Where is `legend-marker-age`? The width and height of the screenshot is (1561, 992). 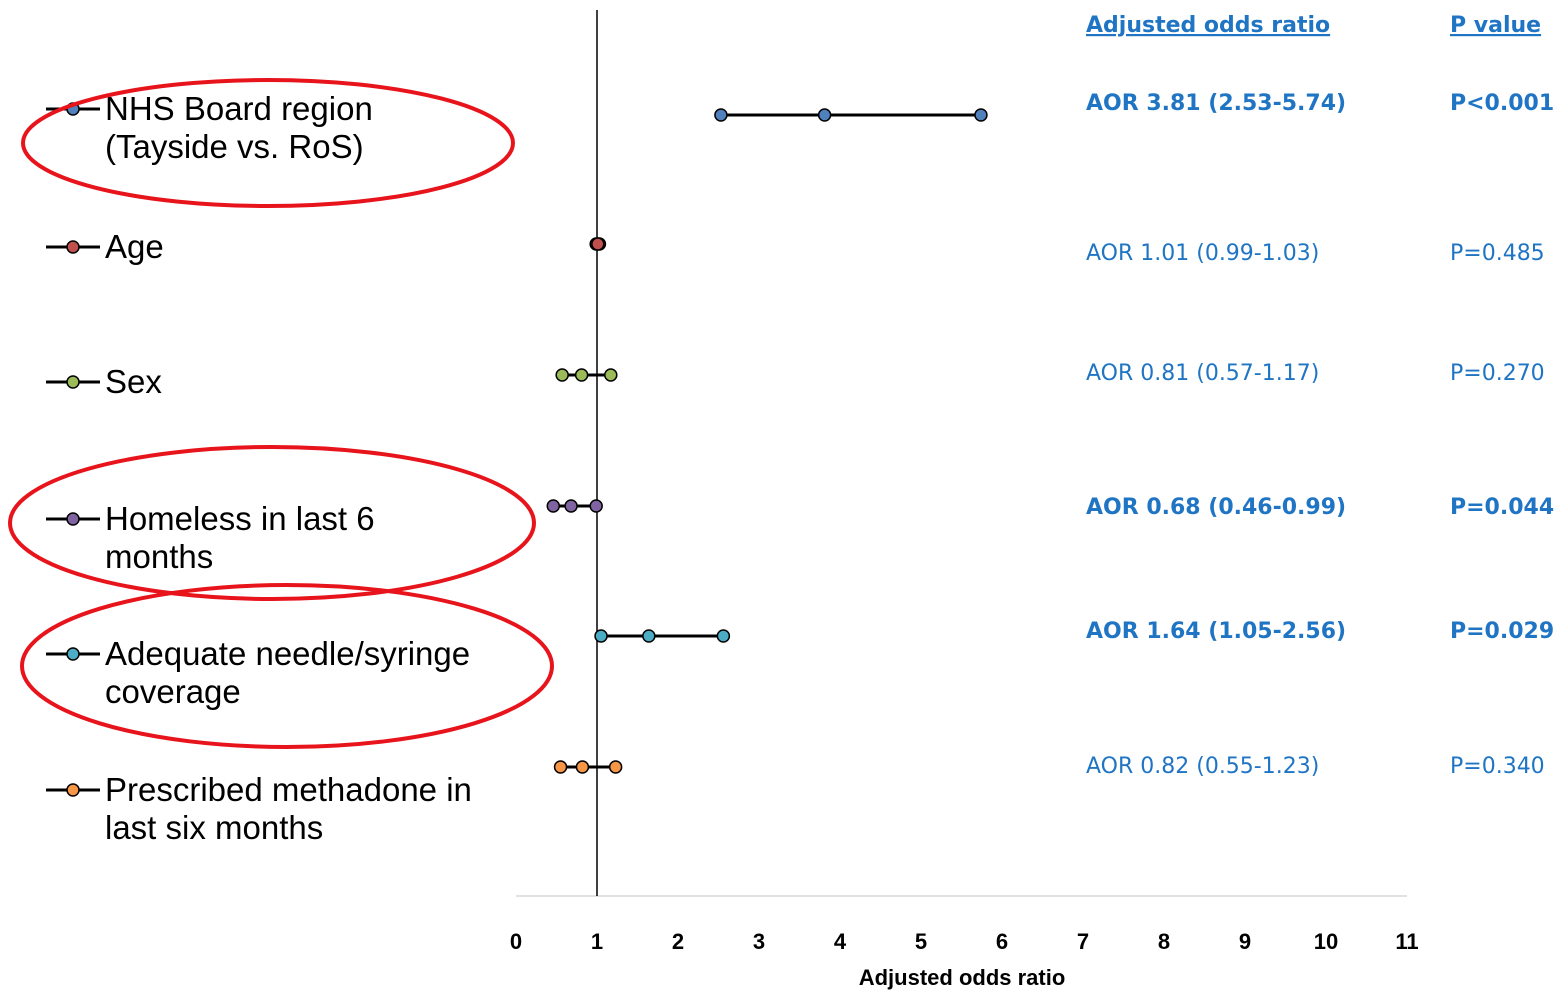
legend-marker-age is located at coordinates (73, 247).